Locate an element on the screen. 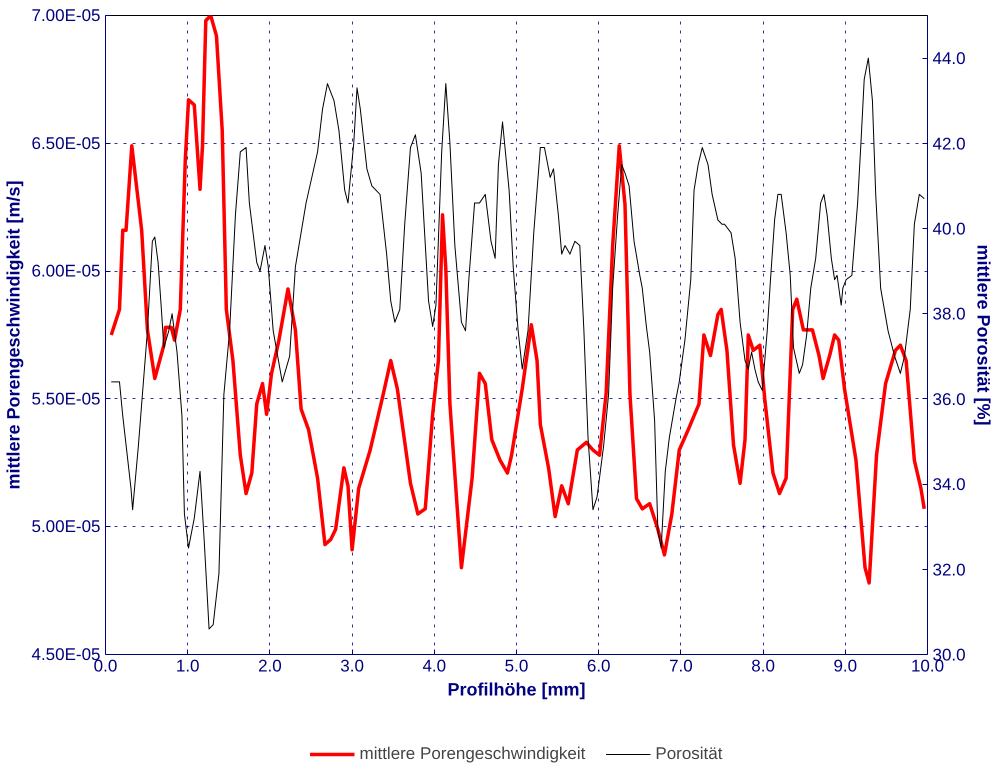  y2-tick-label: 44.0 is located at coordinates (949, 58).